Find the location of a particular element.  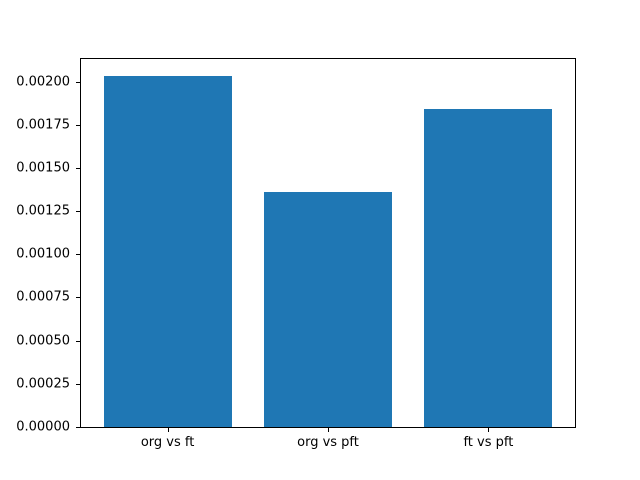

y-tick-label: 0.00025 is located at coordinates (43, 384).